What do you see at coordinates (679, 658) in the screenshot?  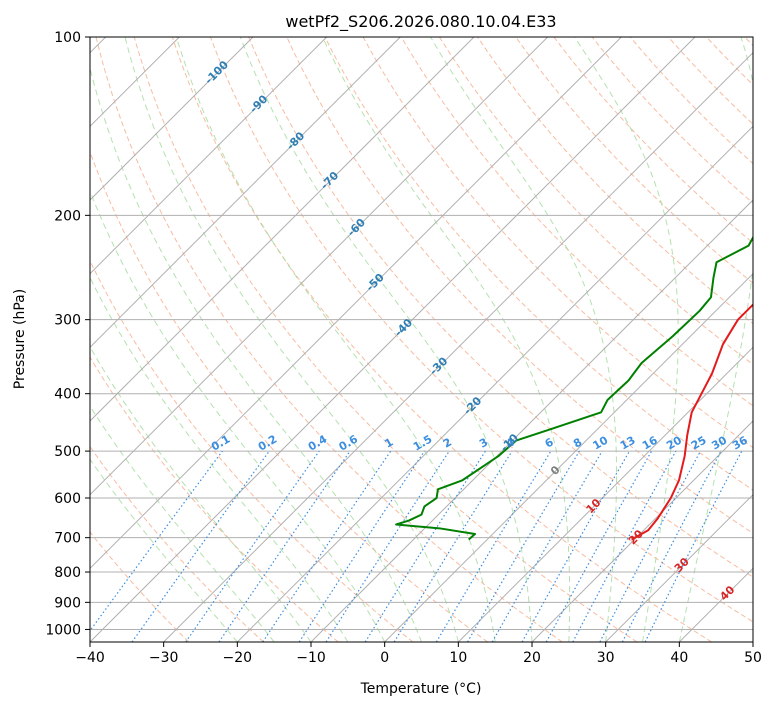 I see `x-tick-label: 40` at bounding box center [679, 658].